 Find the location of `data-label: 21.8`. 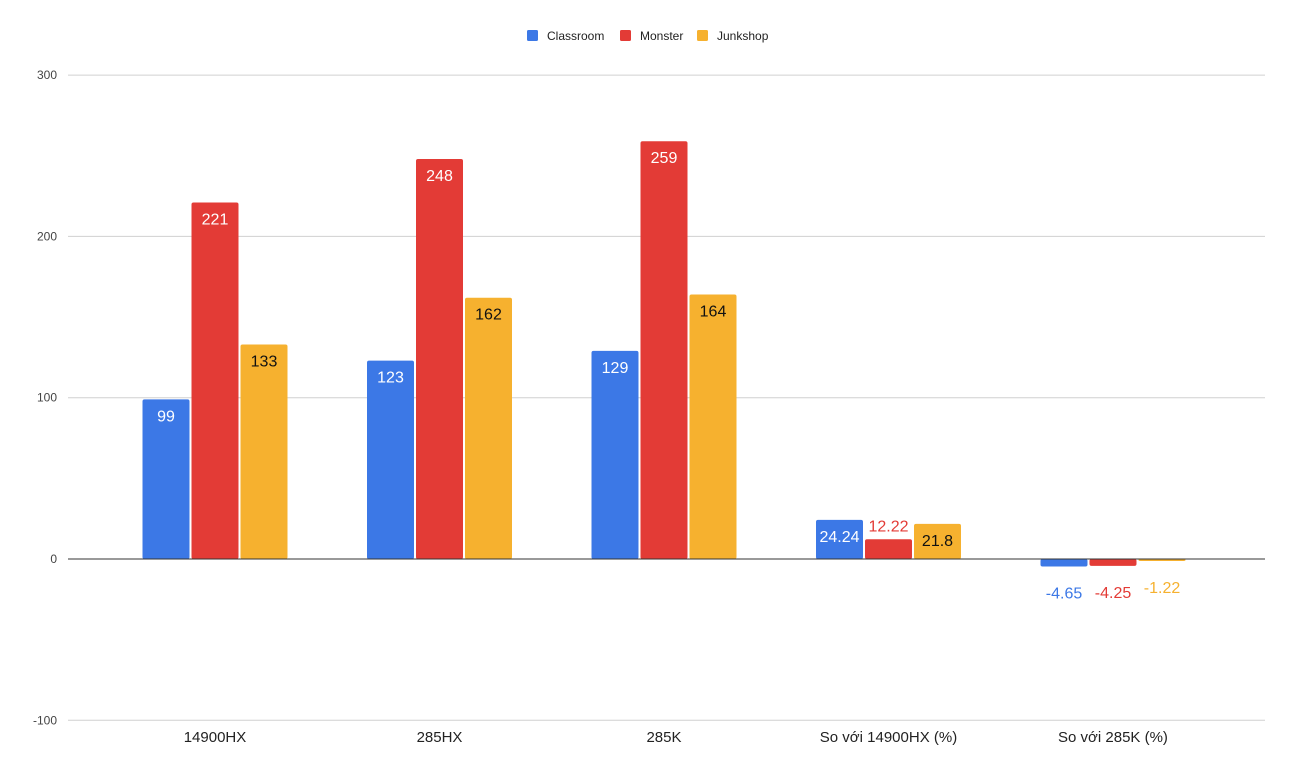

data-label: 21.8 is located at coordinates (937, 541).